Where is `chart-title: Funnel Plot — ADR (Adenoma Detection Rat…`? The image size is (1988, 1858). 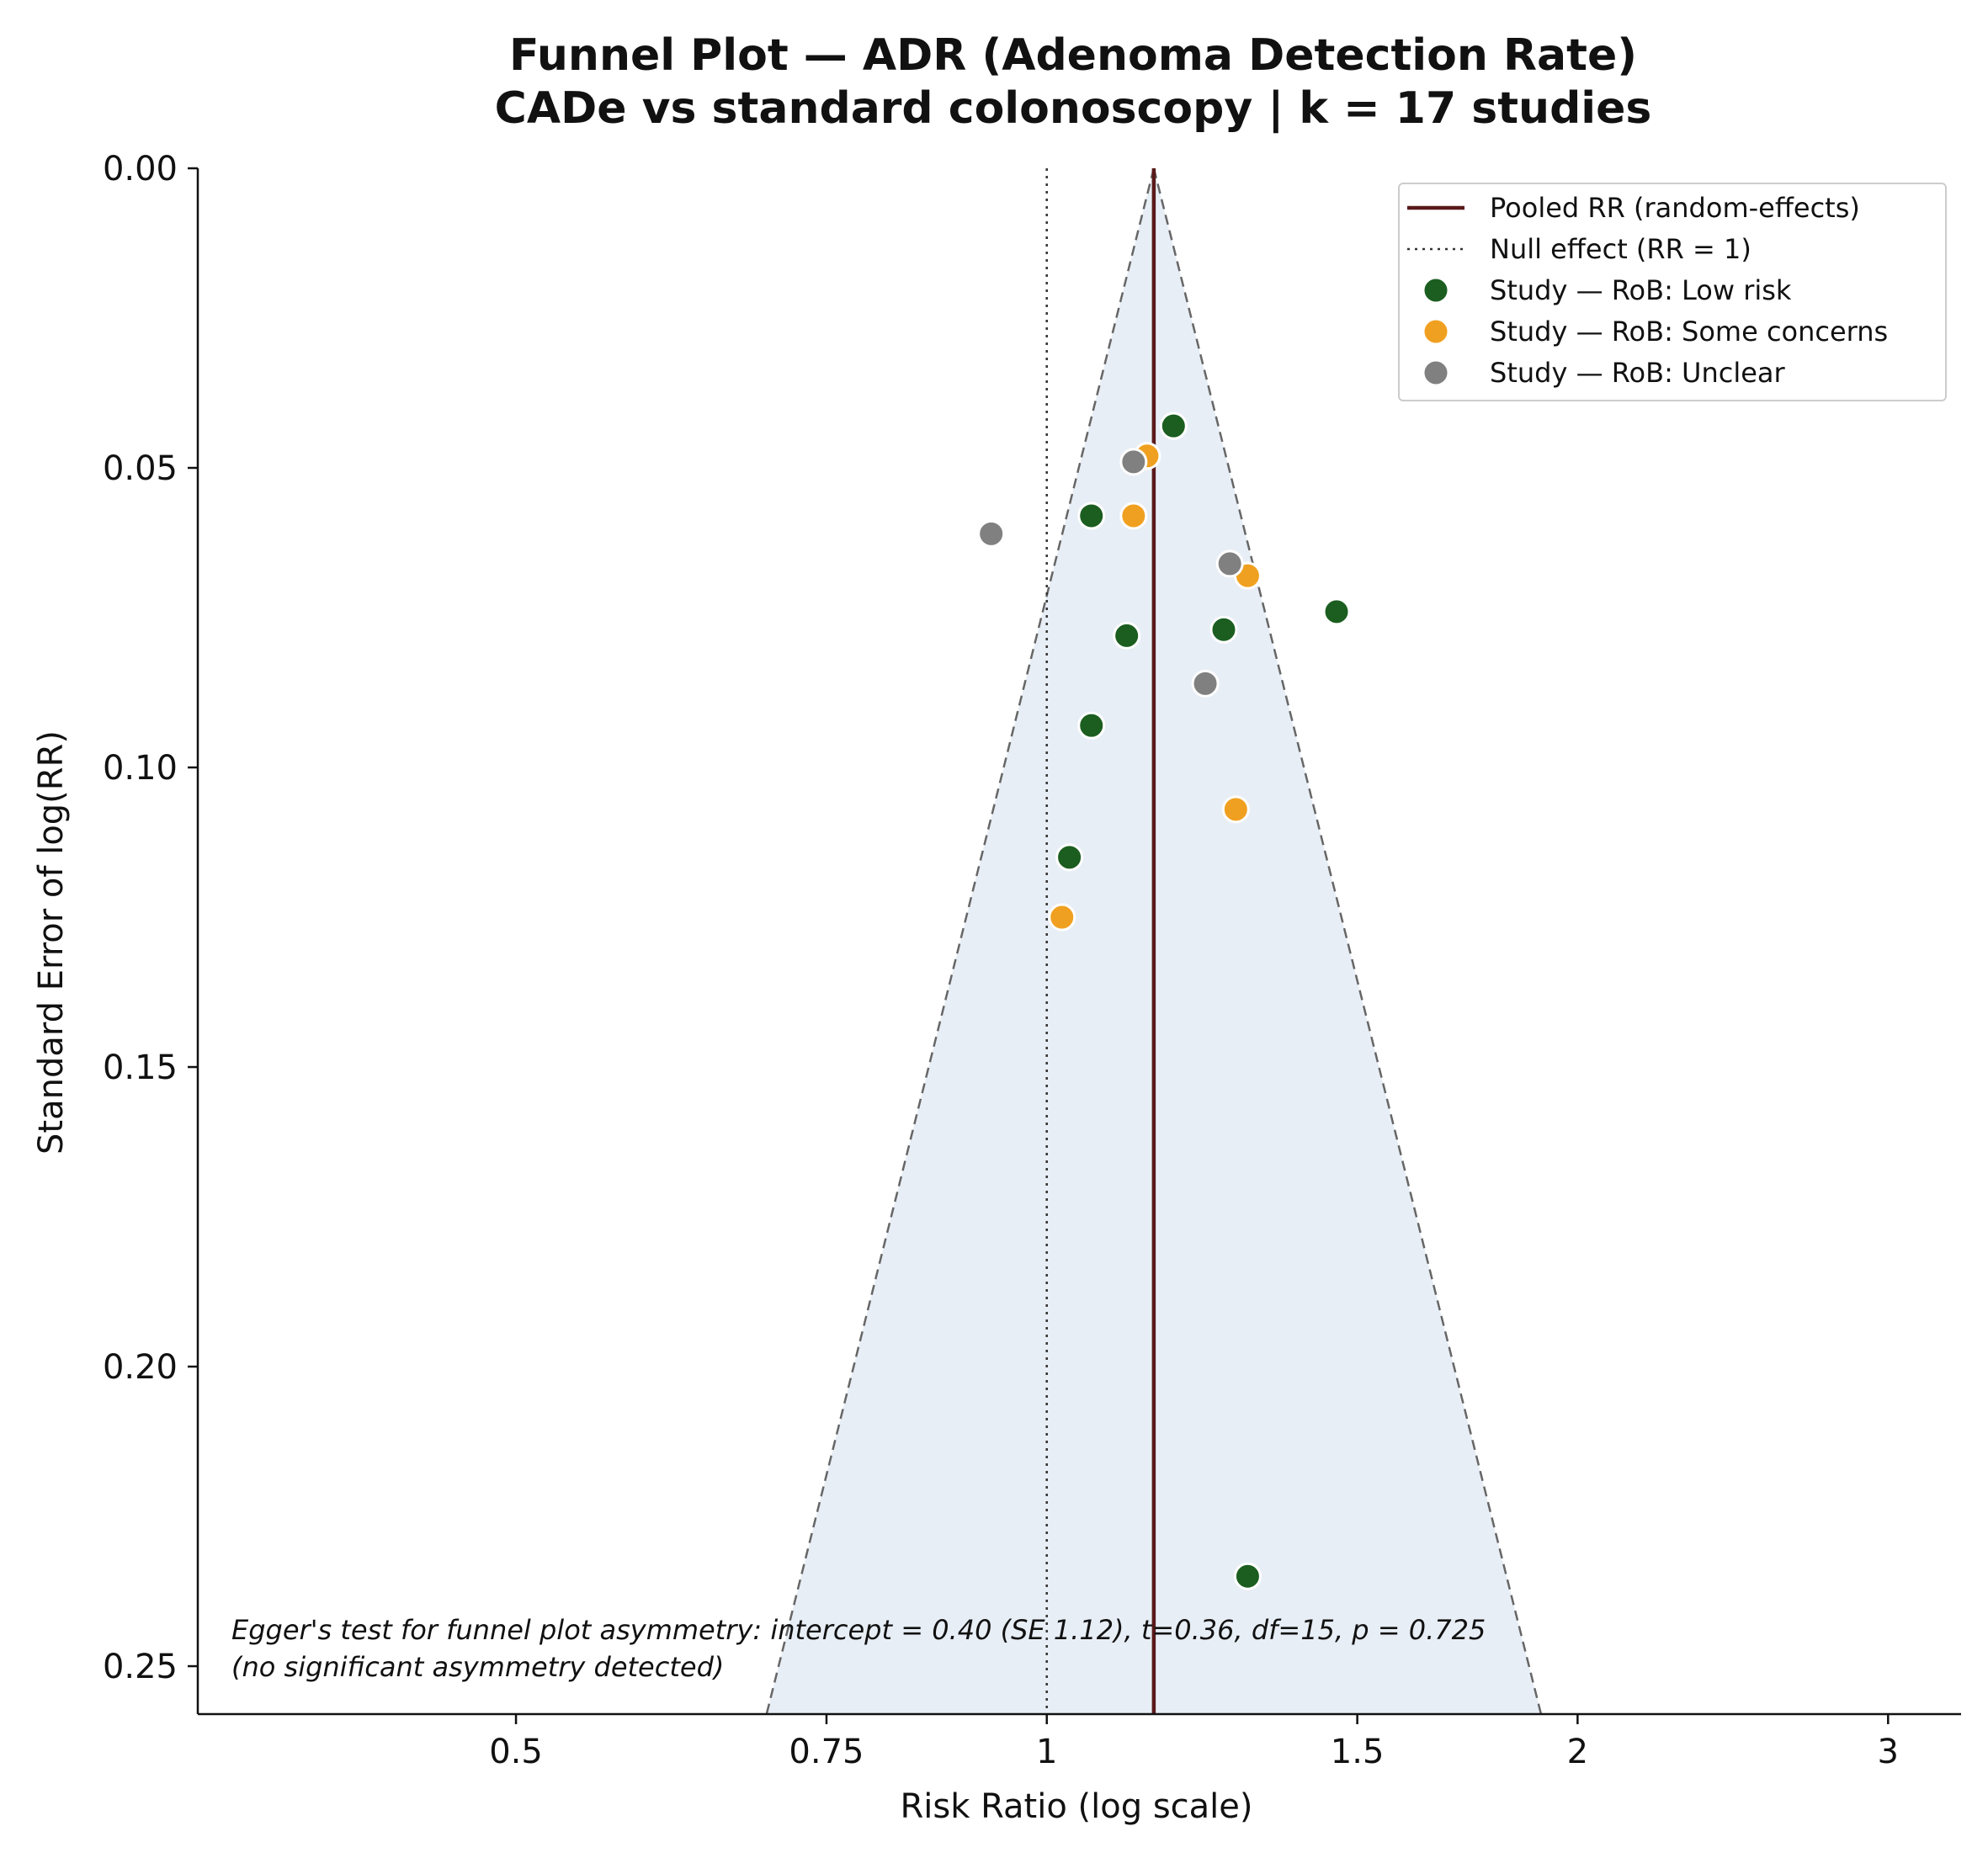
chart-title: Funnel Plot — ADR (Adenoma Detection Rat… is located at coordinates (1073, 55).